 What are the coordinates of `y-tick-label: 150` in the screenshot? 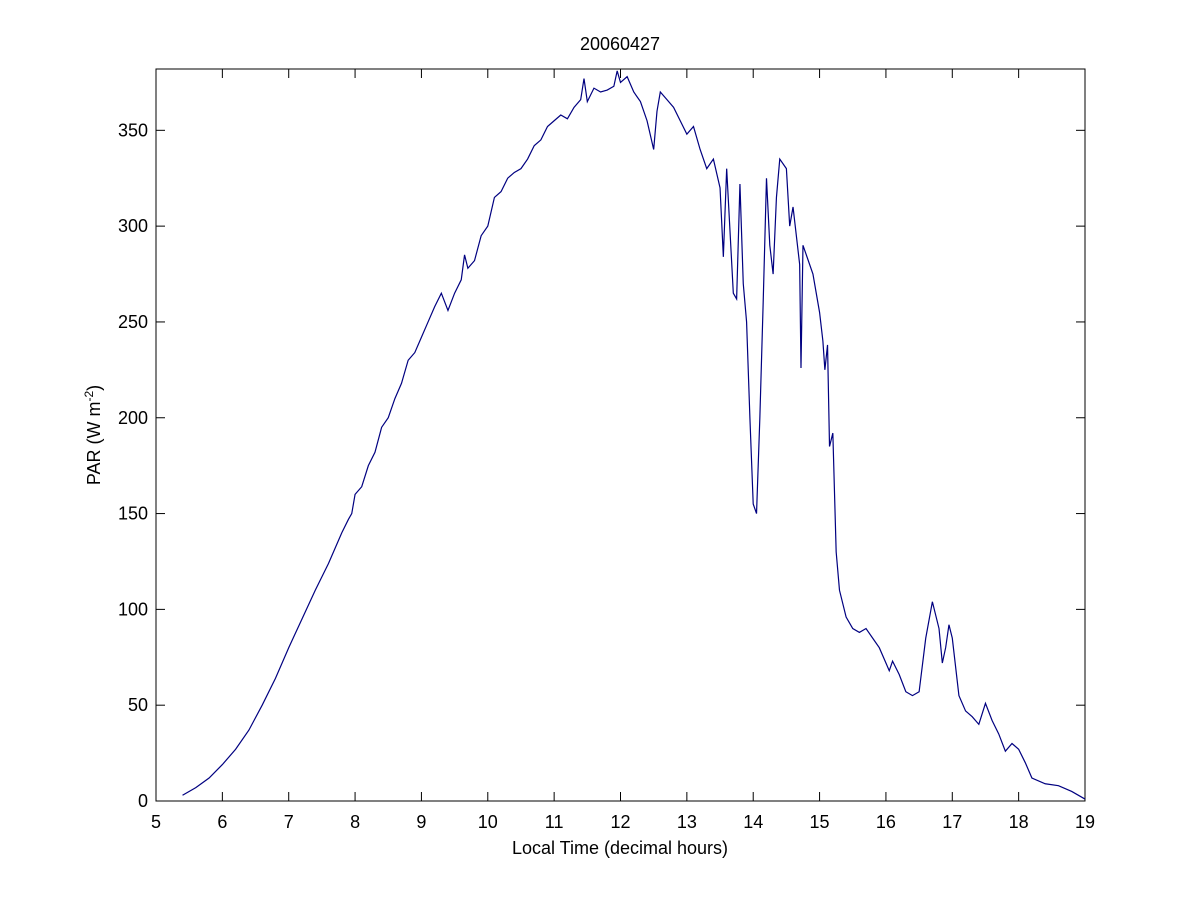 It's located at (133, 514).